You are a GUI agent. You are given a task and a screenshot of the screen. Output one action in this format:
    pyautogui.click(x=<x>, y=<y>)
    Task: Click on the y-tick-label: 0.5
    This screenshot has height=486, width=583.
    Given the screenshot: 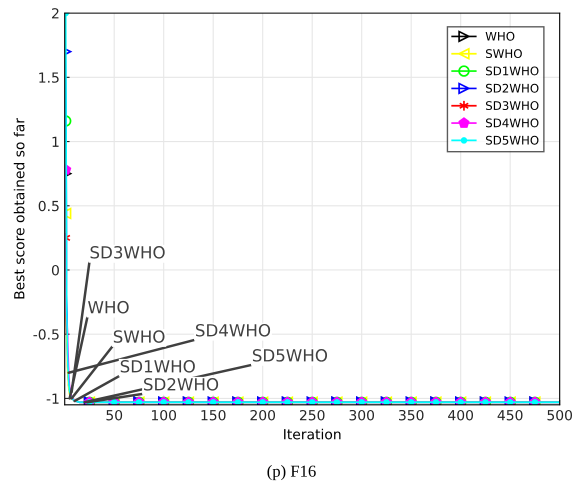 What is the action you would take?
    pyautogui.click(x=48, y=206)
    